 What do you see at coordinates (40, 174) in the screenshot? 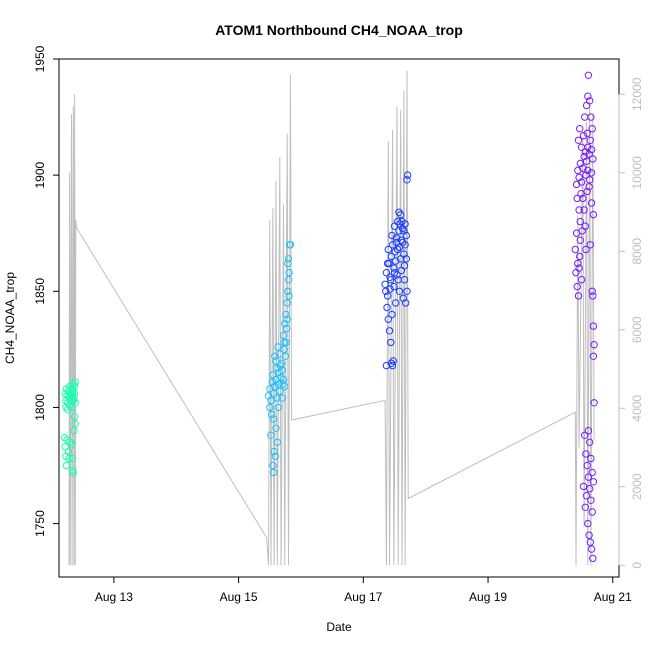
I see `y-tick-label: 1900` at bounding box center [40, 174].